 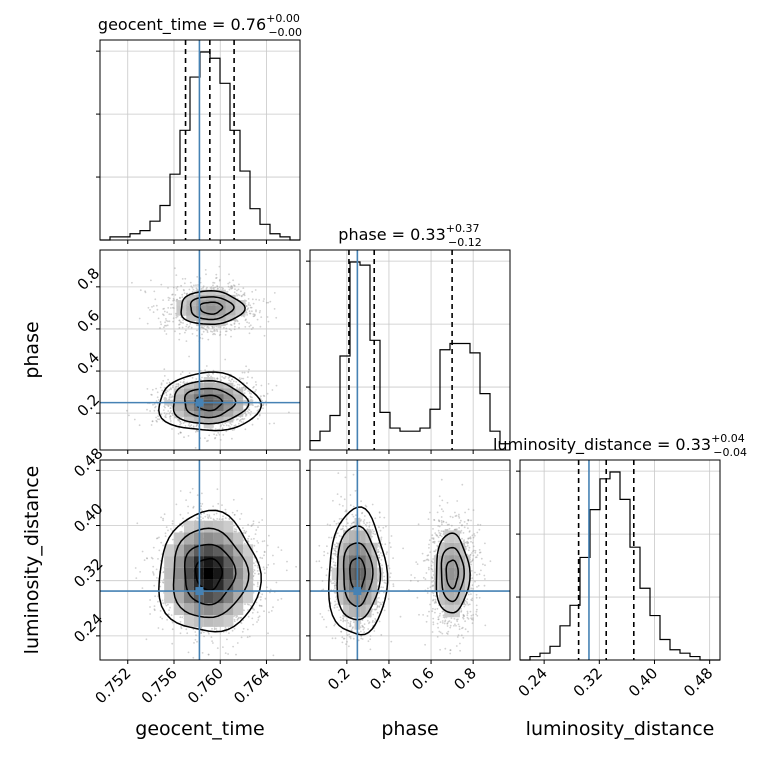 I want to click on truth-marker, so click(x=199, y=403).